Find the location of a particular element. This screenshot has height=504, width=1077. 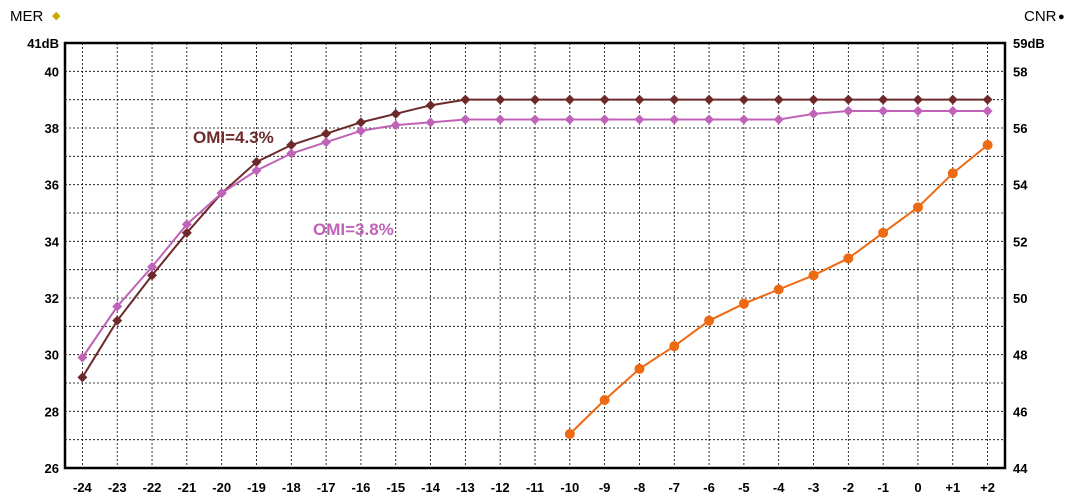

x-tick-label: -2 is located at coordinates (849, 487).